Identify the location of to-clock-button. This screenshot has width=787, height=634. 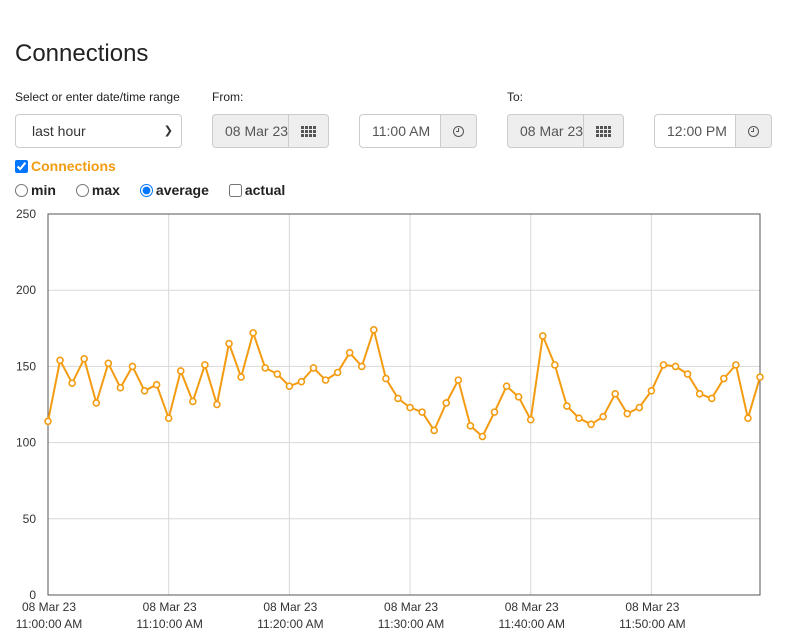
(753, 131).